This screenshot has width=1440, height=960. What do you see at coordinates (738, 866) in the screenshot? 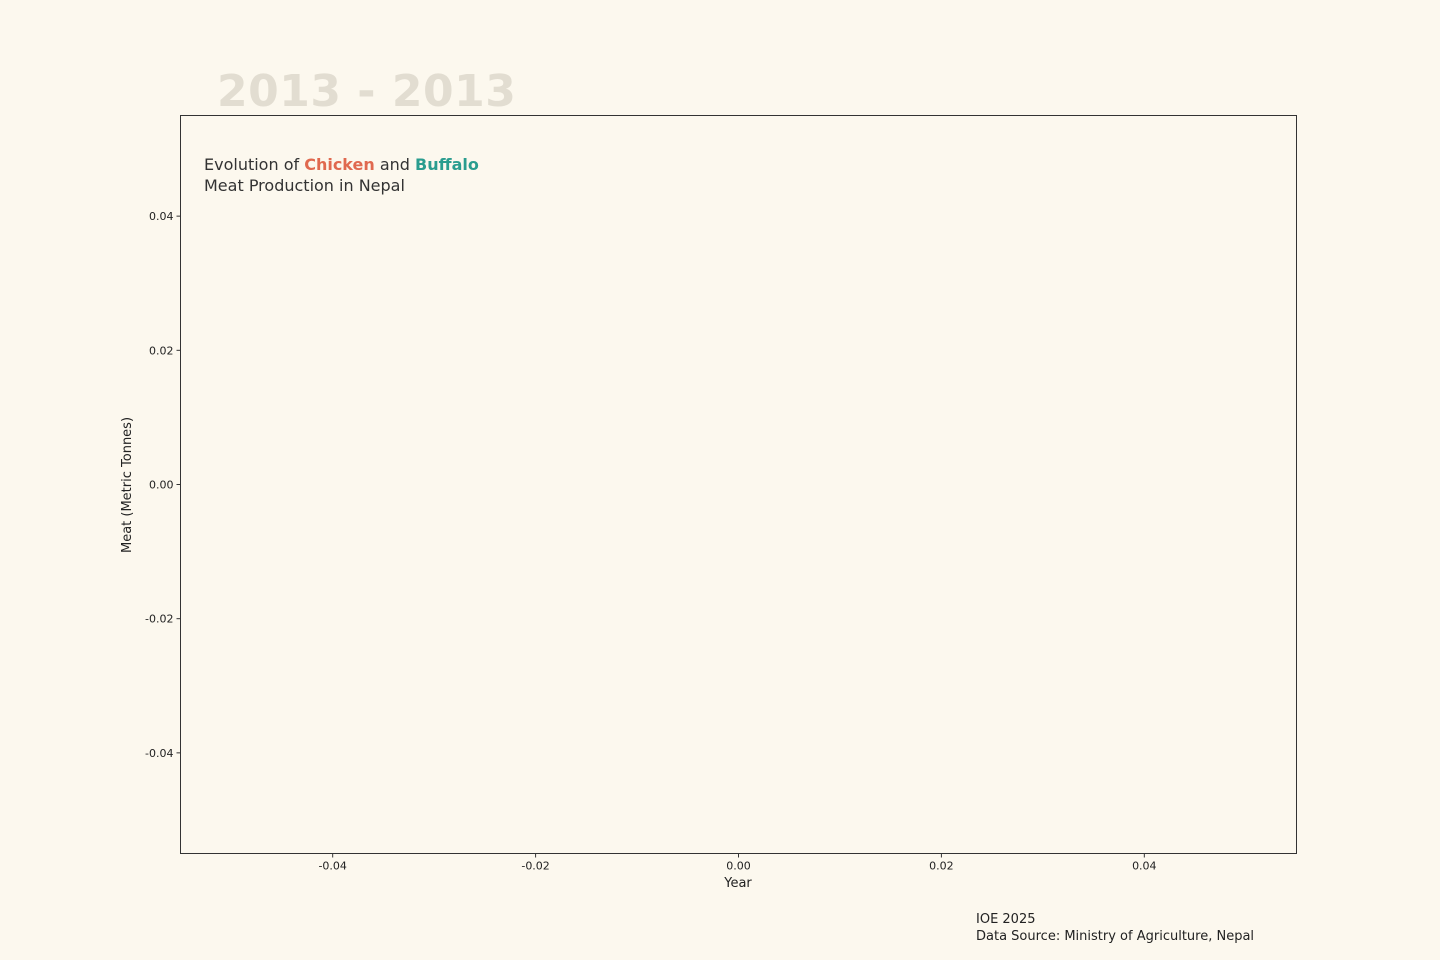
I see `x-tick-label: 0.00` at bounding box center [738, 866].